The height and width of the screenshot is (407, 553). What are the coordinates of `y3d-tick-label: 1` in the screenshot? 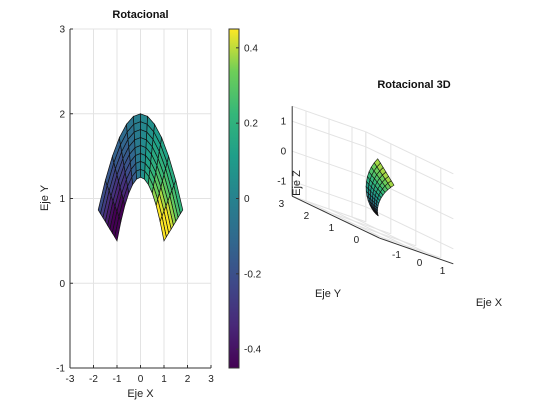 It's located at (332, 228).